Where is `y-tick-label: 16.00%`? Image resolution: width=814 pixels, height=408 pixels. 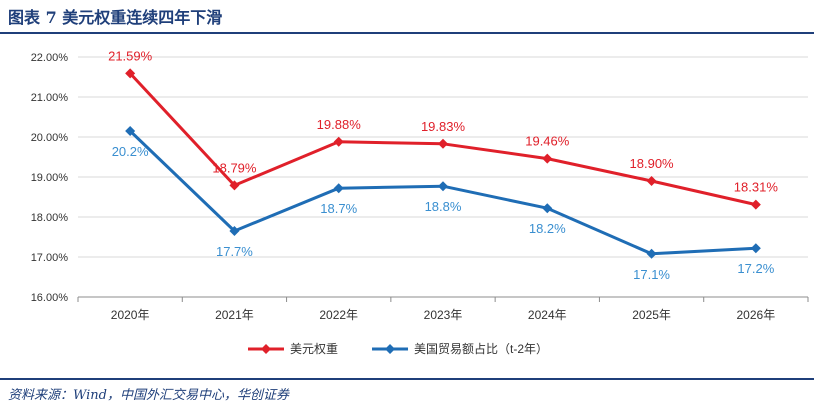
y-tick-label: 16.00% is located at coordinates (50, 298).